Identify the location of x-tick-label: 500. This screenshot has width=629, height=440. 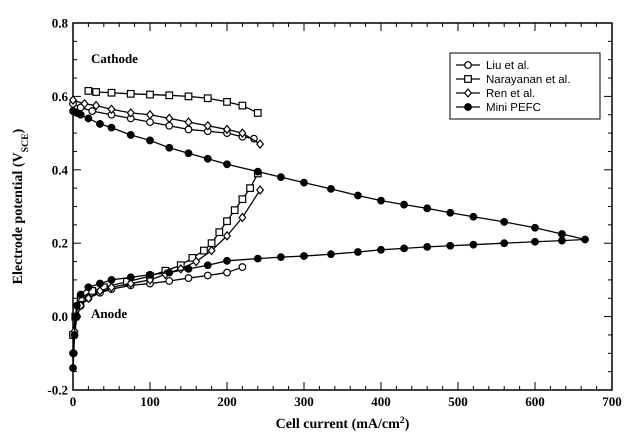
(458, 401).